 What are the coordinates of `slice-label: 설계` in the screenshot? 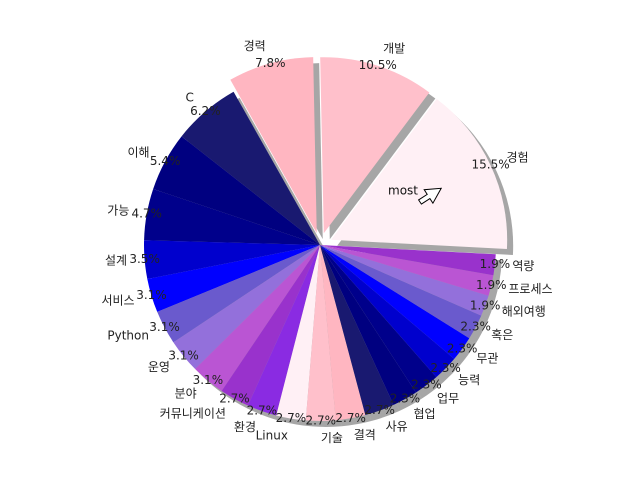 It's located at (116, 261).